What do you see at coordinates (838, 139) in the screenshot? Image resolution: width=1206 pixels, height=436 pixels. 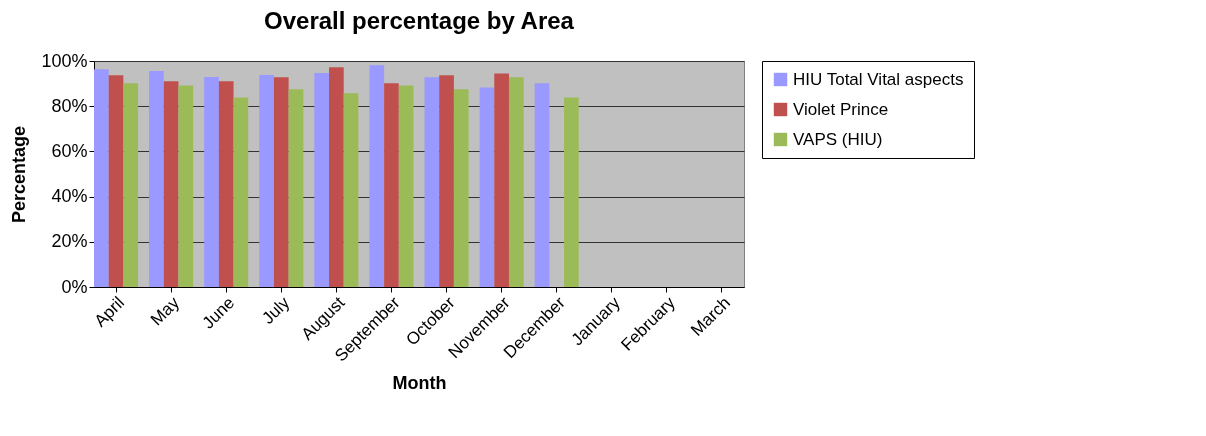 I see `legend-label: VAPS (HIU)` at bounding box center [838, 139].